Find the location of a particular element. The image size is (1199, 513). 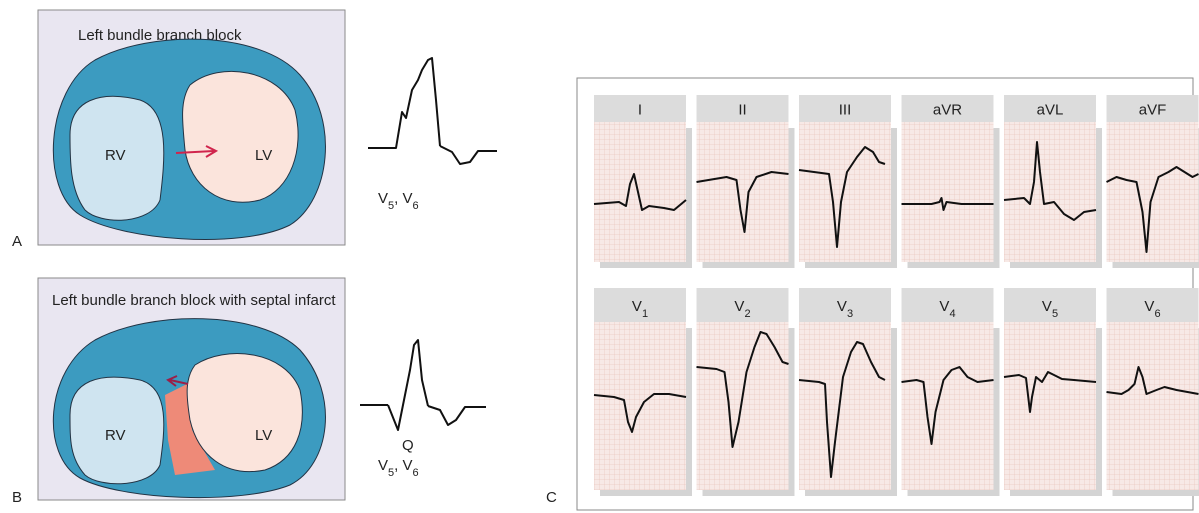

infarct is located at coordinates (190, 427).